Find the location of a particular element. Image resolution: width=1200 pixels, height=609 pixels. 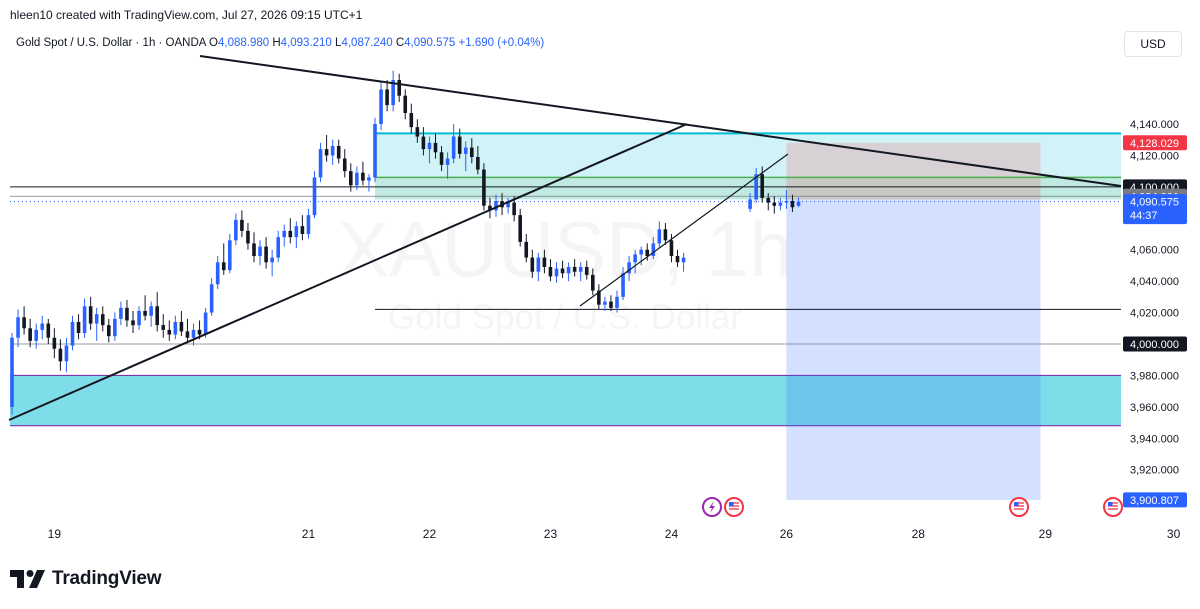

time-tick-label: 24 is located at coordinates (672, 534).